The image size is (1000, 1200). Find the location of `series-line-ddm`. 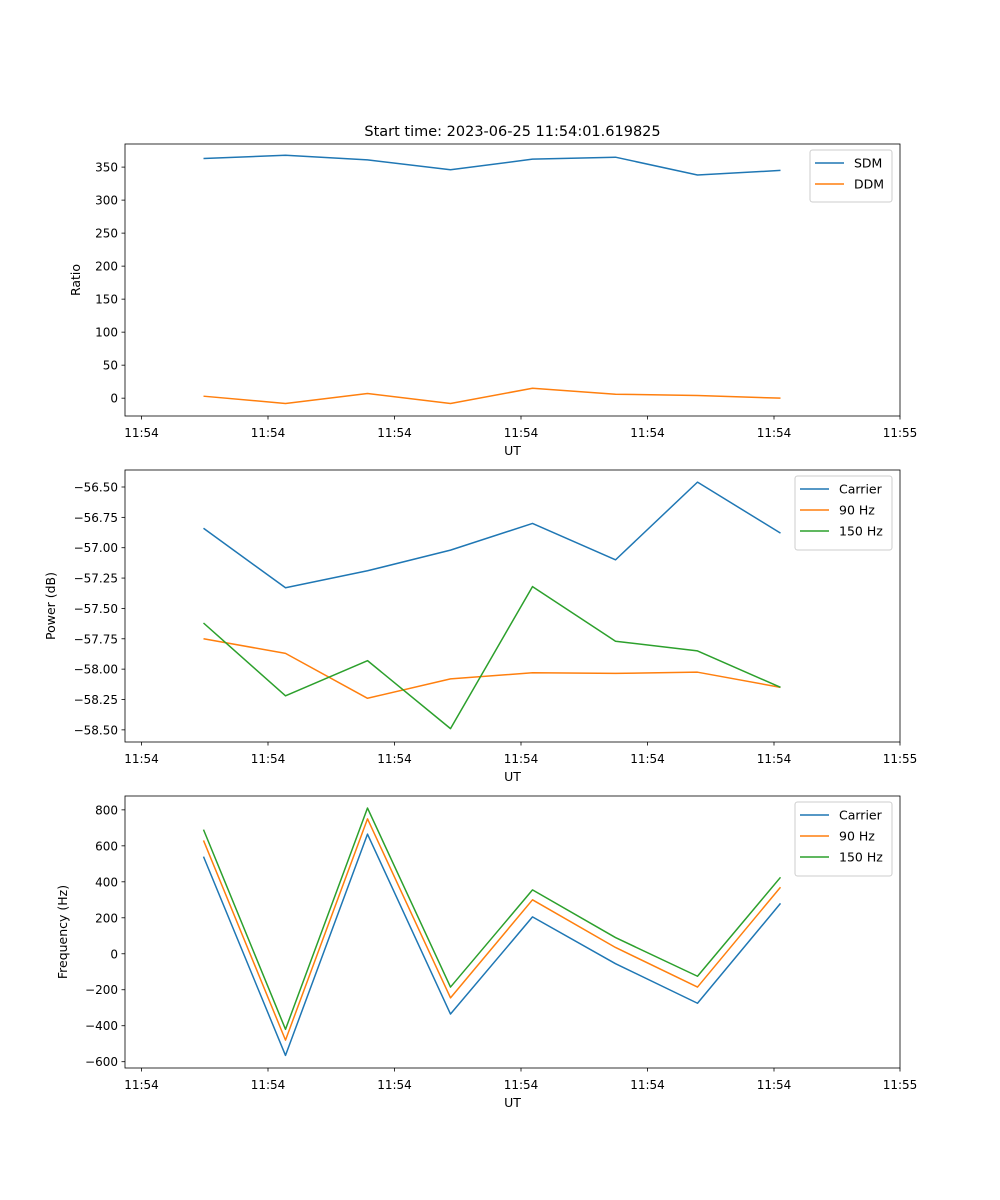

series-line-ddm is located at coordinates (492, 396).